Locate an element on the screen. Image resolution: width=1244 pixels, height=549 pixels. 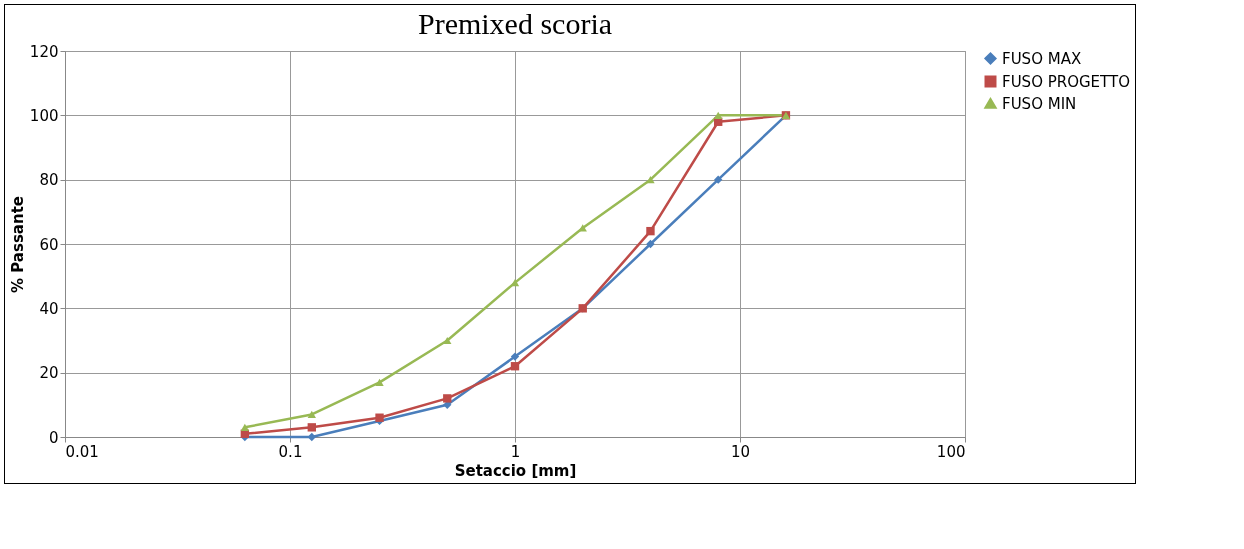
chart-title: Premixed scoria is located at coordinates (515, 23).